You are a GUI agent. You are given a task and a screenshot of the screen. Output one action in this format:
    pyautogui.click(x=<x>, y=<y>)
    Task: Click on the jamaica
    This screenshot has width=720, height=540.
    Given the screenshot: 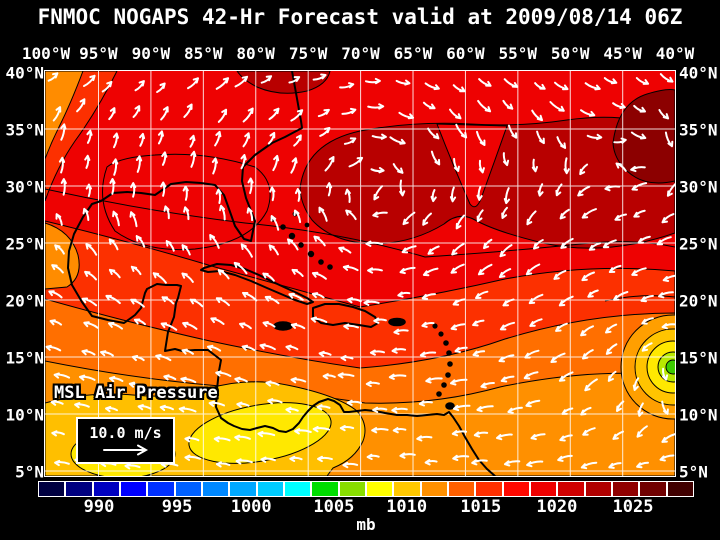 What is the action you would take?
    pyautogui.click(x=283, y=326)
    